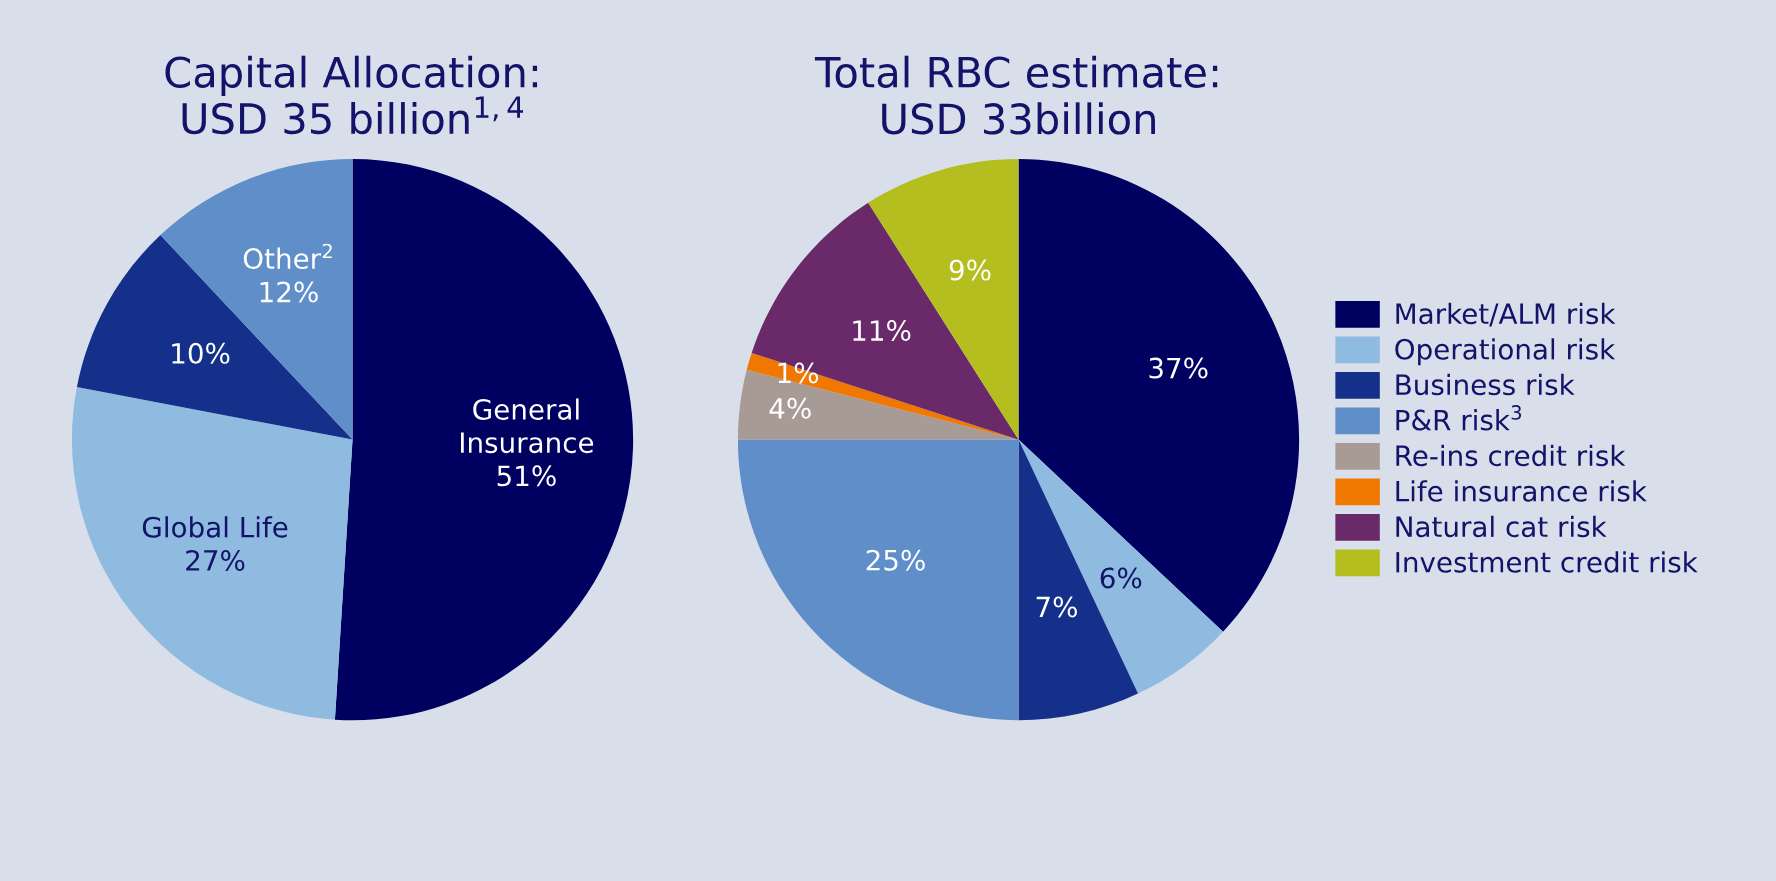  Describe the element at coordinates (215, 560) in the screenshot. I see `data-label: 27%` at that location.